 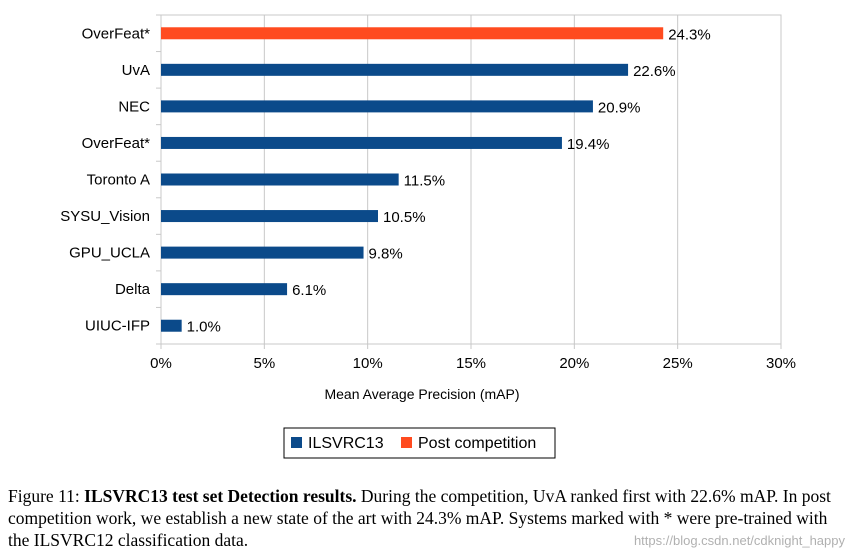 What do you see at coordinates (574, 363) in the screenshot?
I see `x-tick-label: 20%` at bounding box center [574, 363].